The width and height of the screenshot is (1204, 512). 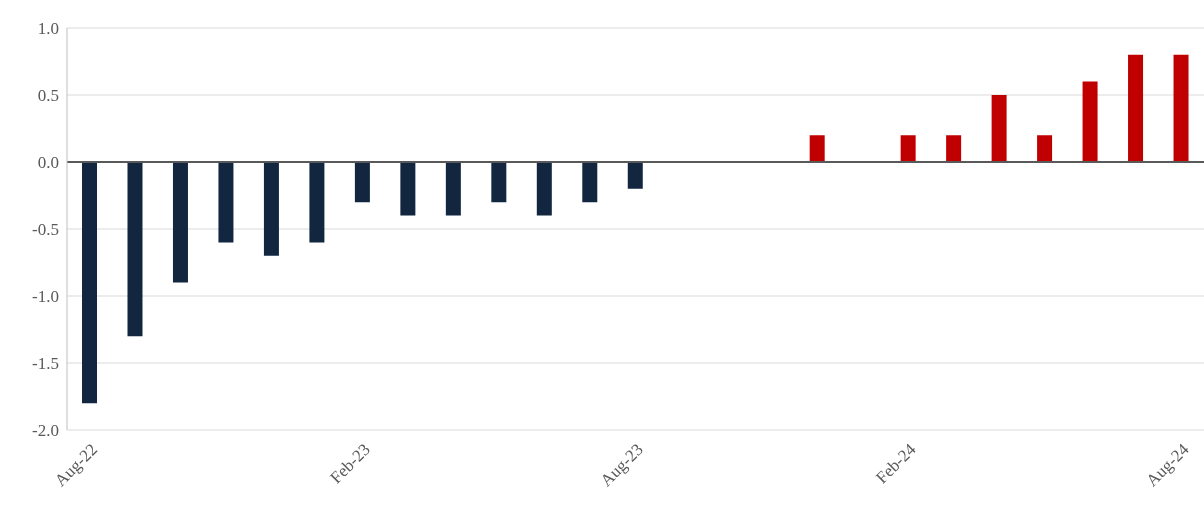 What do you see at coordinates (48, 163) in the screenshot?
I see `y-tick-label: 0.0` at bounding box center [48, 163].